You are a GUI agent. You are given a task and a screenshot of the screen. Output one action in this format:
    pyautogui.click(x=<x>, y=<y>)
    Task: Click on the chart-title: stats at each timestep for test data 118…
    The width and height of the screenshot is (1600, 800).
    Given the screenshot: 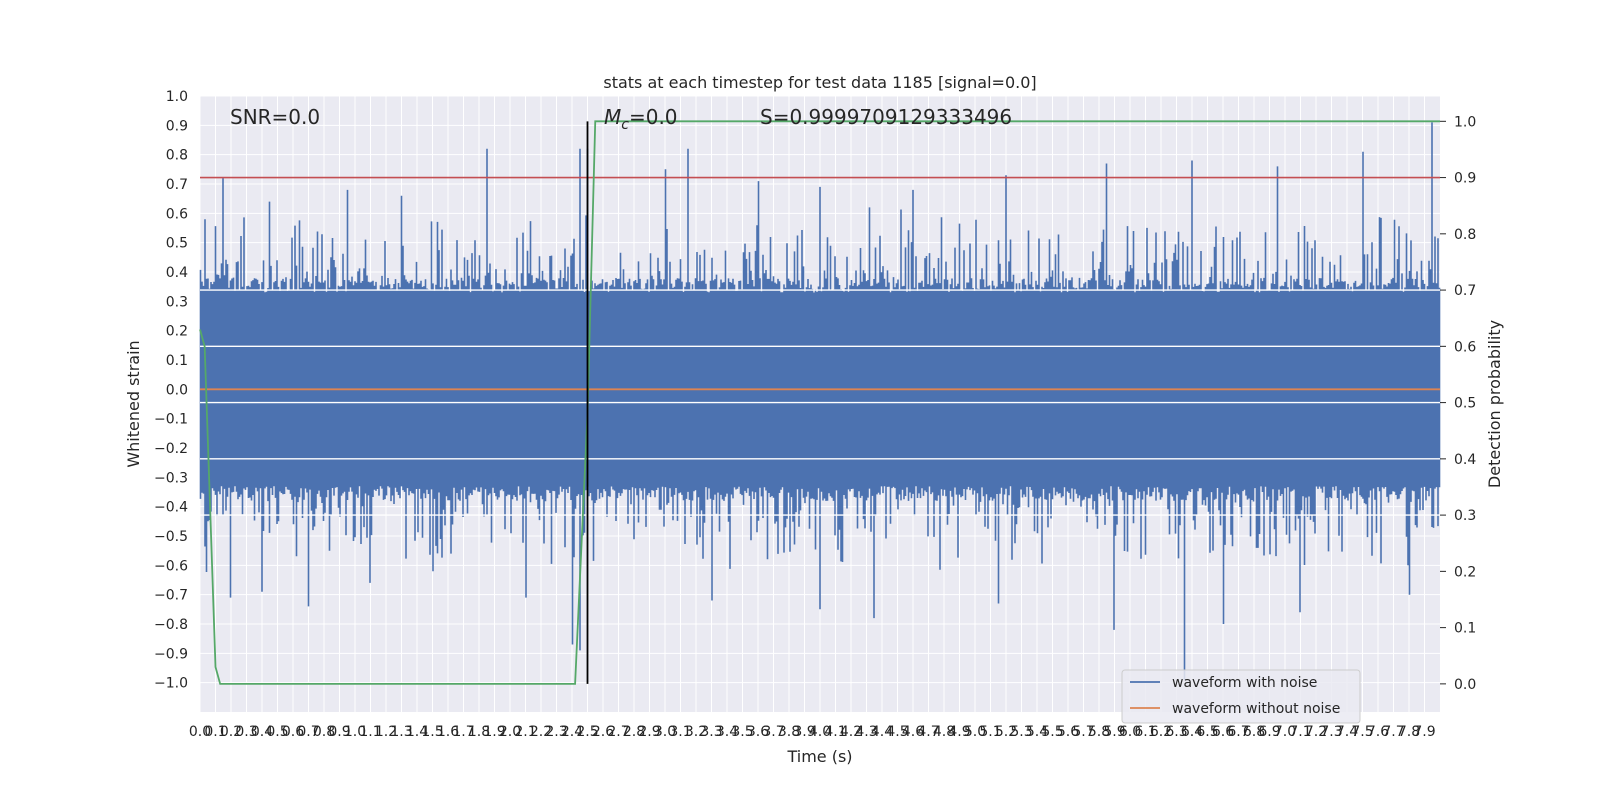 What is the action you would take?
    pyautogui.click(x=819, y=82)
    